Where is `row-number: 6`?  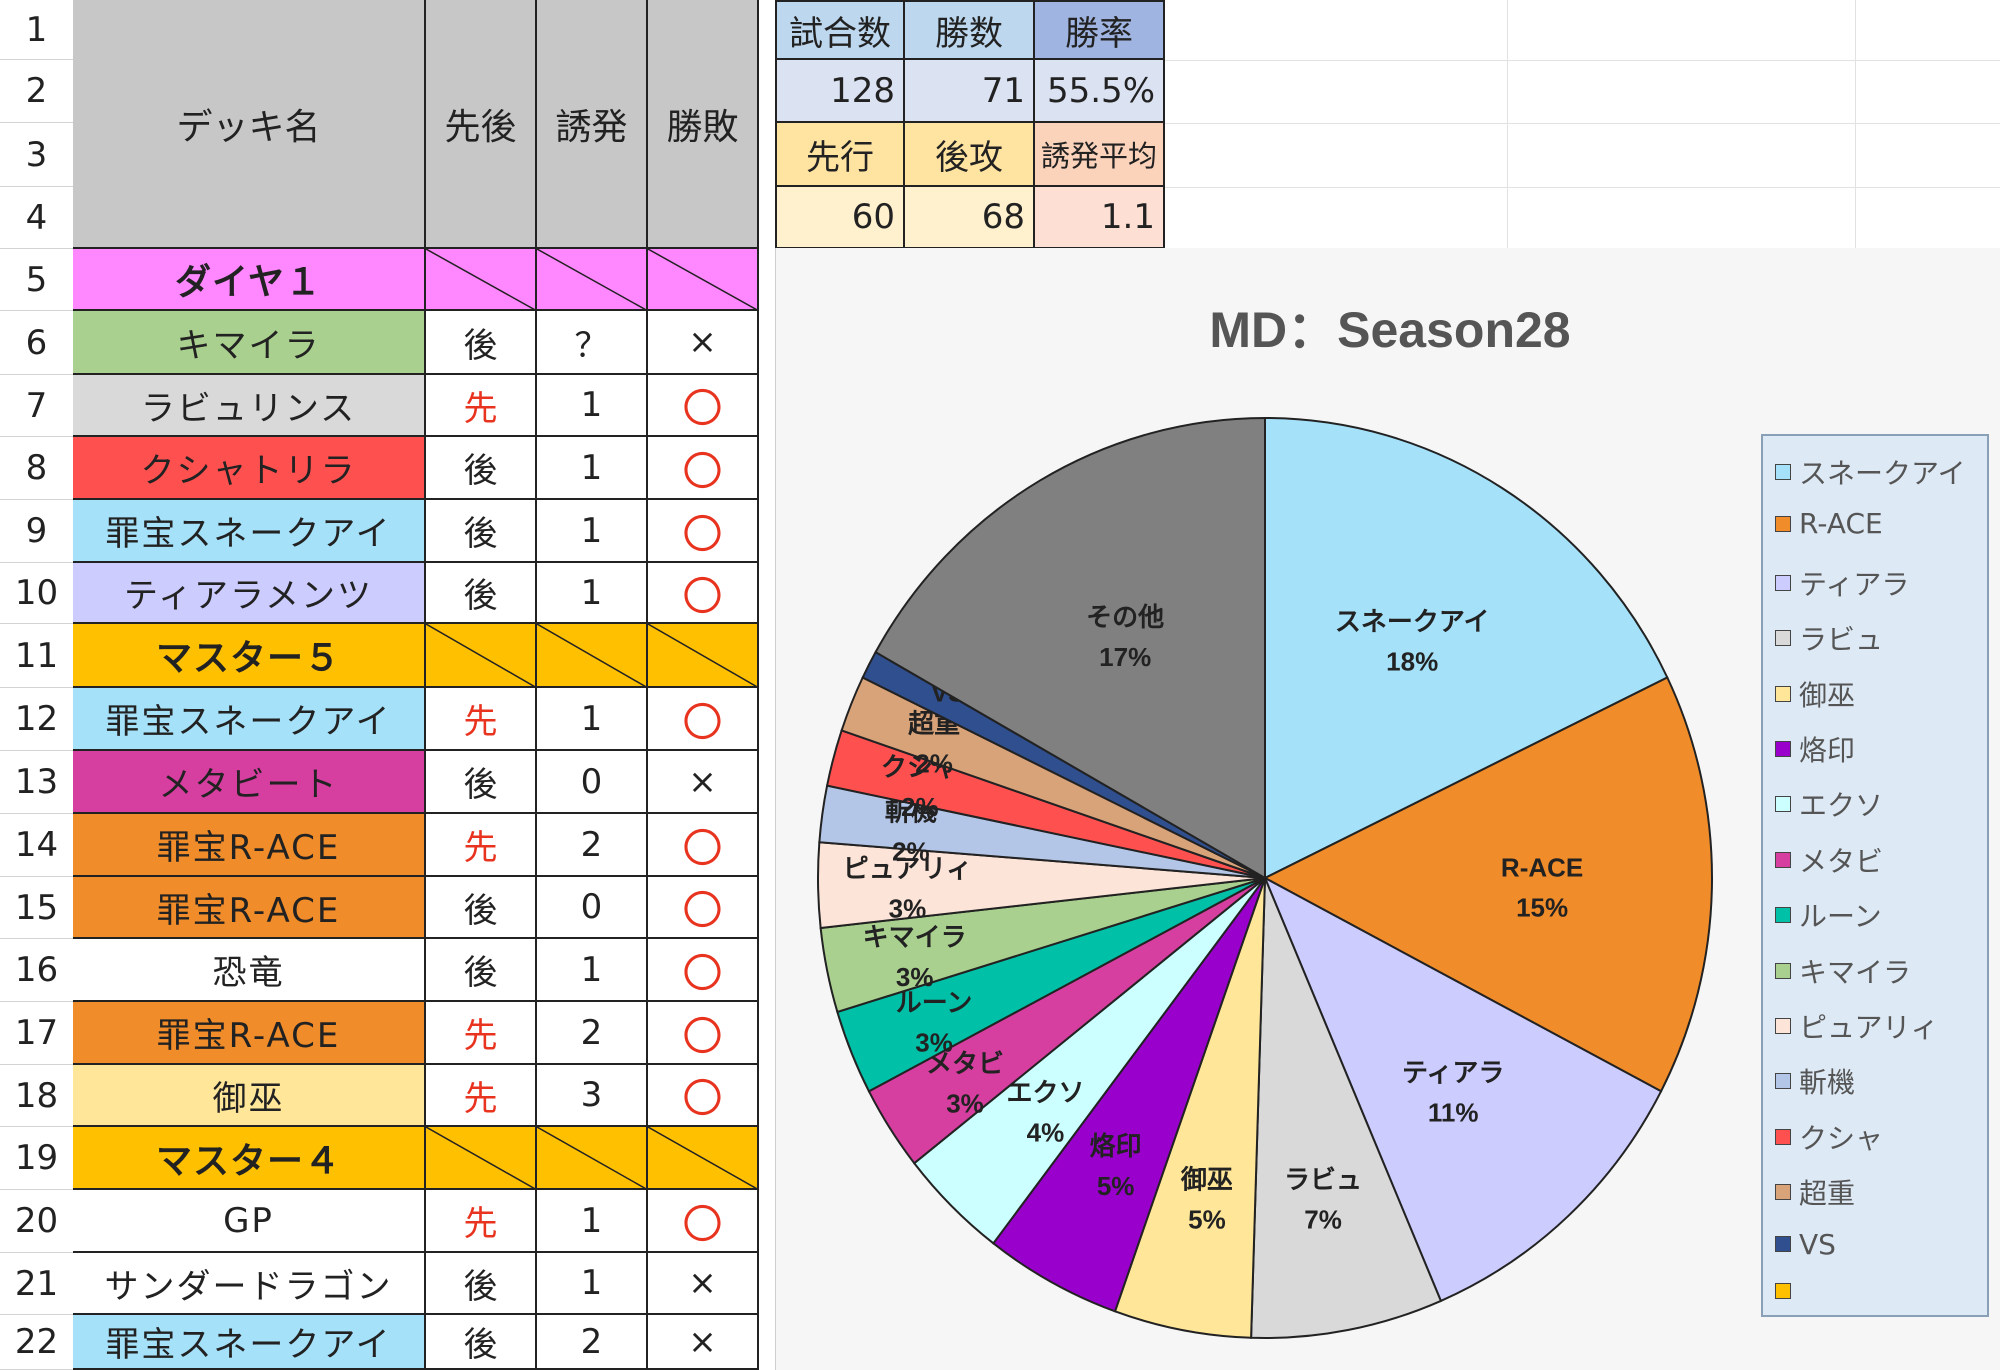 row-number: 6 is located at coordinates (36, 343).